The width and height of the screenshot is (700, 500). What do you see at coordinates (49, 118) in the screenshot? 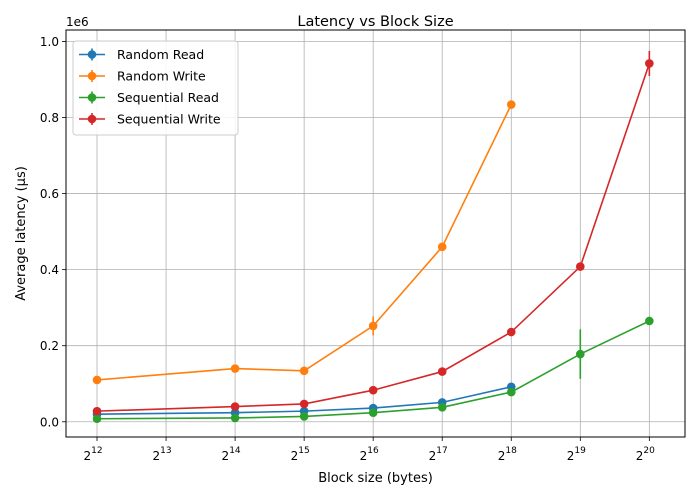
I see `y-tick-label: 0.8` at bounding box center [49, 118].